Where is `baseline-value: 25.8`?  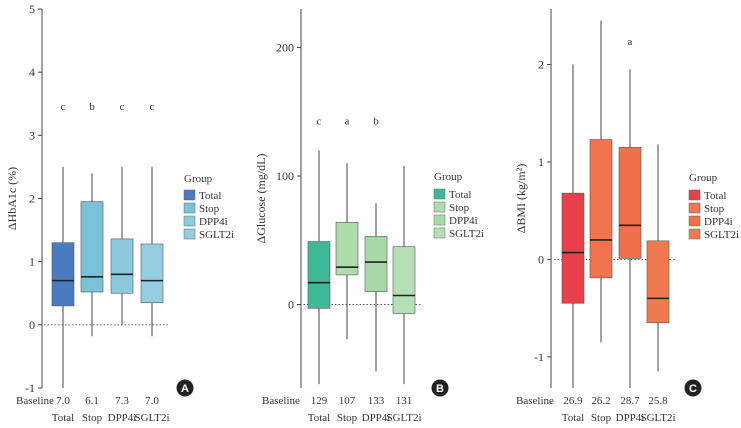 baseline-value: 25.8 is located at coordinates (658, 401).